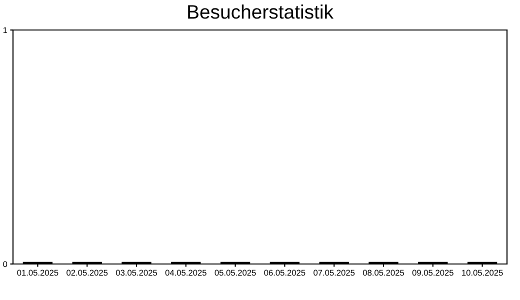 This screenshot has width=520, height=300. I want to click on x-tick-label: 10.05.2025, so click(482, 273).